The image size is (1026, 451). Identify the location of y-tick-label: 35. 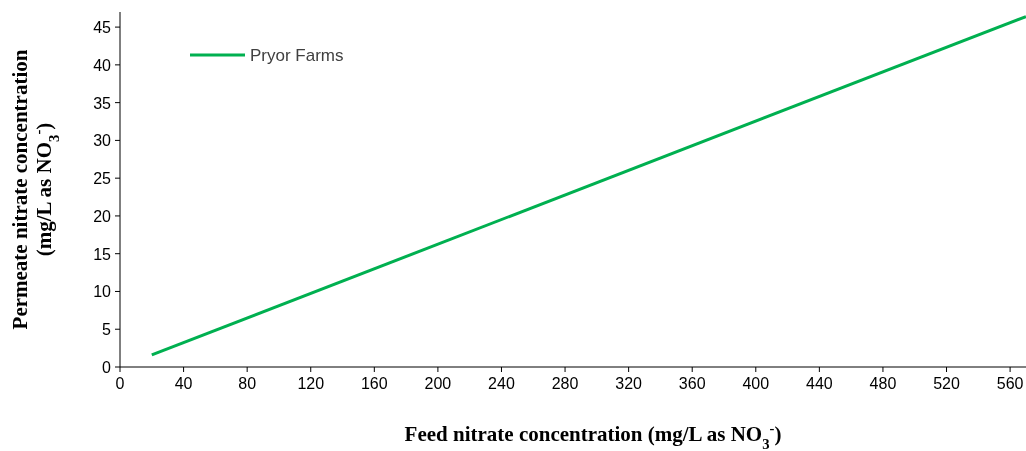
(102, 103).